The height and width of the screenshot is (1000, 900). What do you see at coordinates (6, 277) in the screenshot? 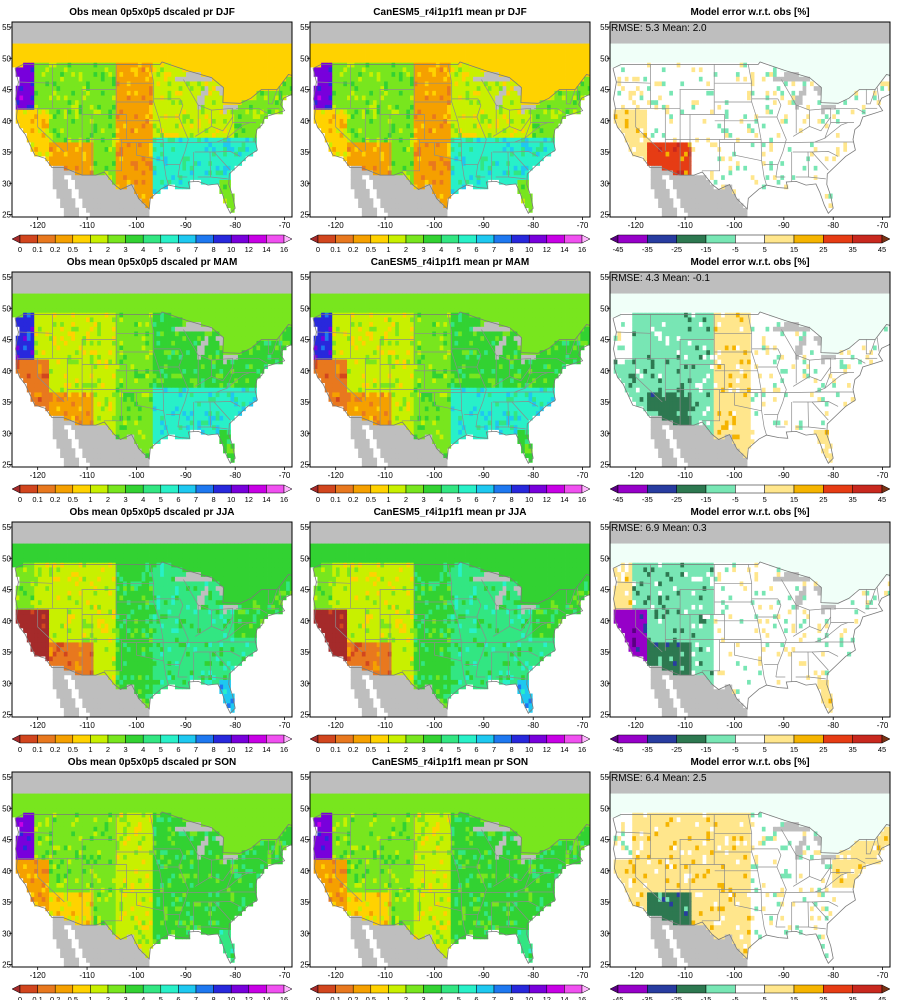
I see `y-tick-label: 55` at bounding box center [6, 277].